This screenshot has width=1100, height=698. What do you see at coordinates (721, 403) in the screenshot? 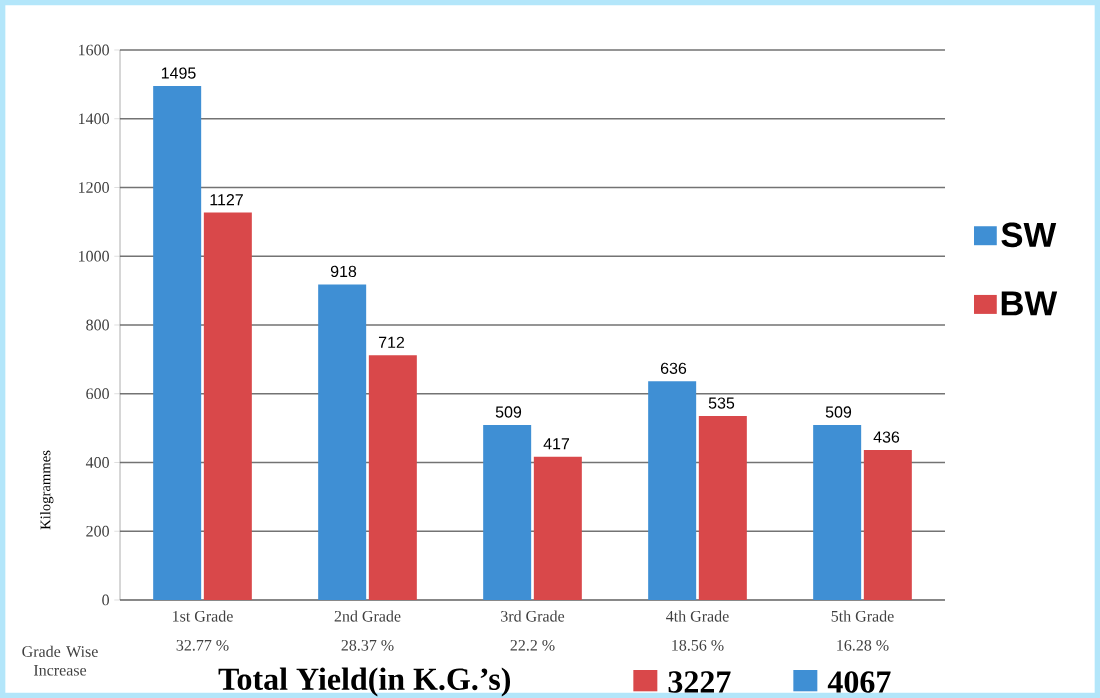
I see `data-label: 535` at bounding box center [721, 403].